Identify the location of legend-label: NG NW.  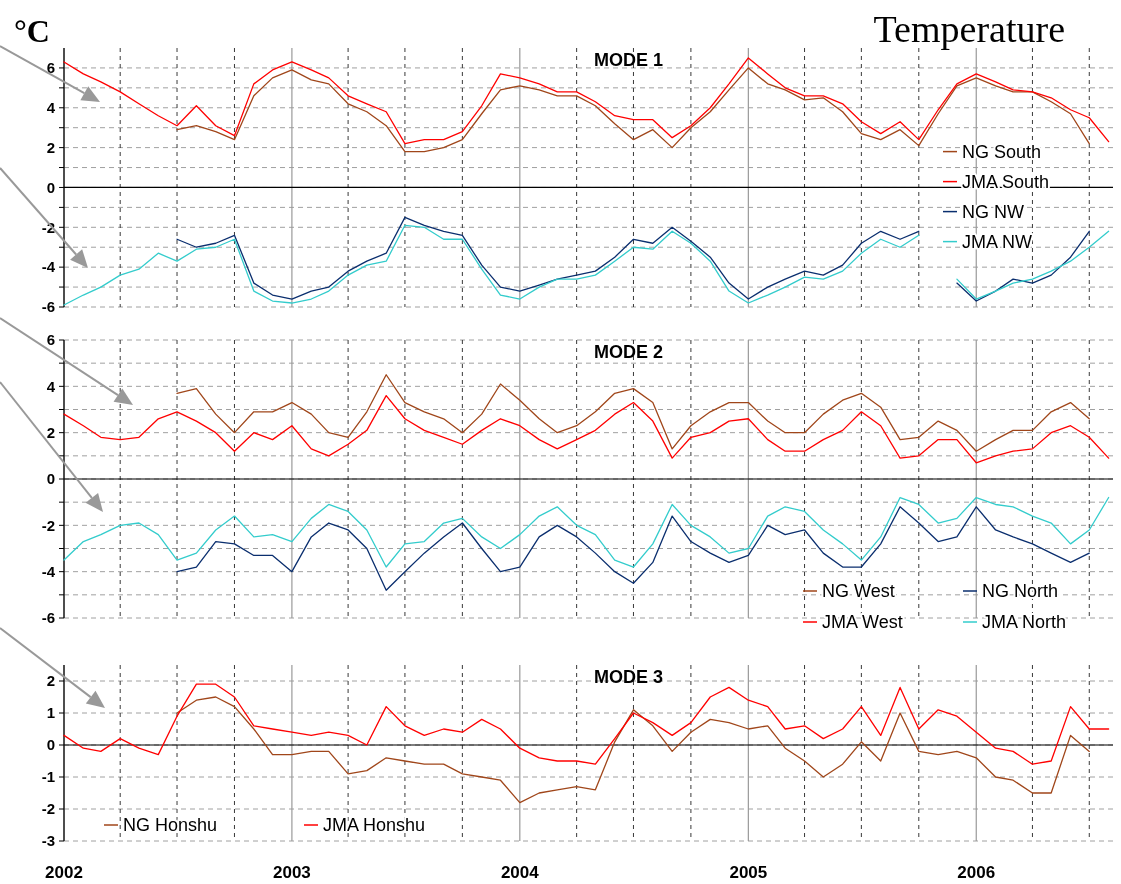
(993, 211).